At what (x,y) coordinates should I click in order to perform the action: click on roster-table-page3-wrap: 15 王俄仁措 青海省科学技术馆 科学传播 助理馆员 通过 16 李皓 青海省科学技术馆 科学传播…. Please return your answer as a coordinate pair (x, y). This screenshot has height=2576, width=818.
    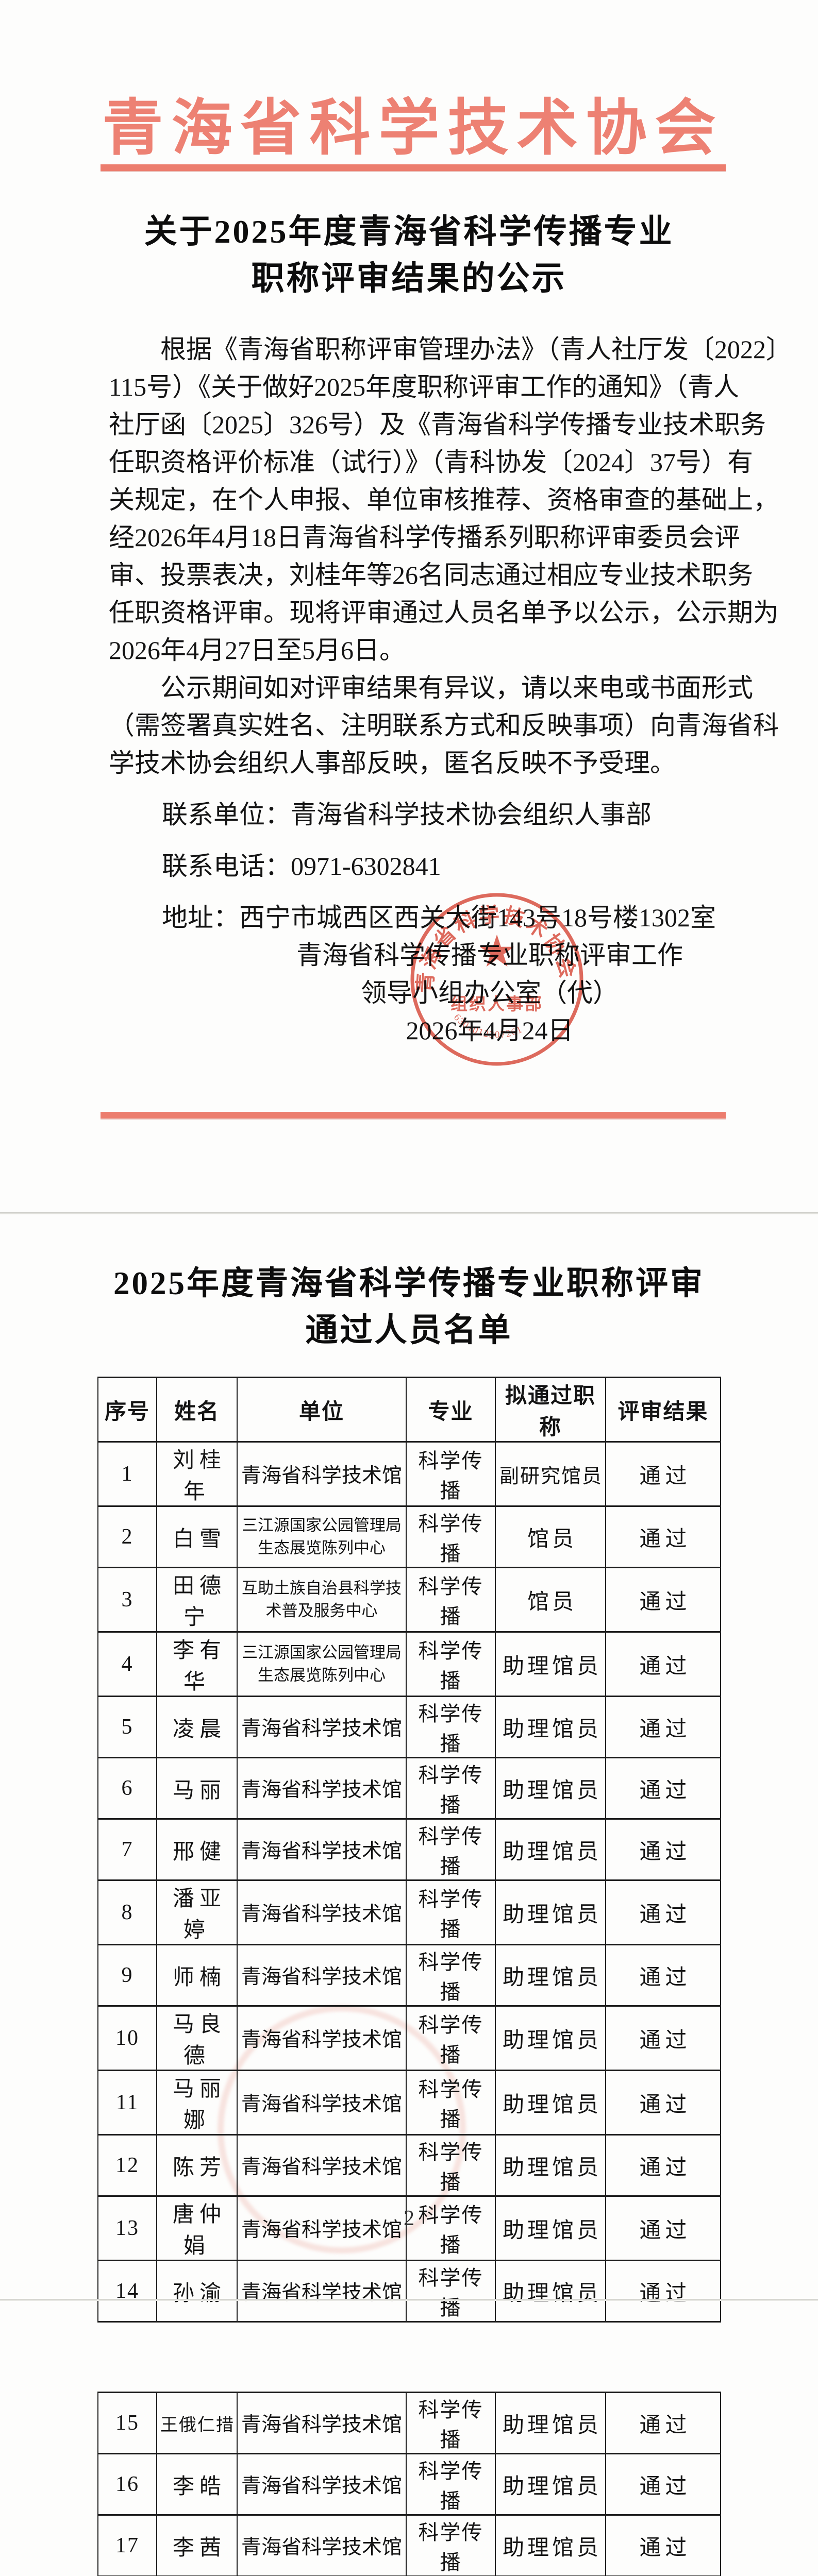
    Looking at the image, I should click on (409, 2484).